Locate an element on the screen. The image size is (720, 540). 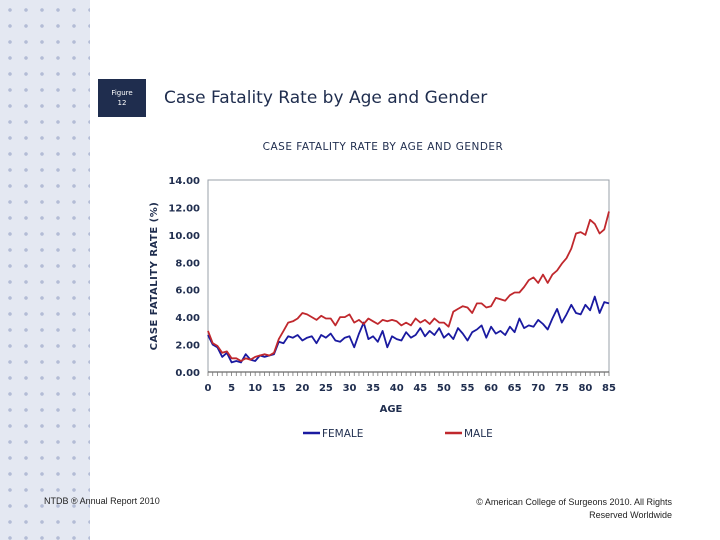
x-tick-label: 5 is located at coordinates (231, 388).